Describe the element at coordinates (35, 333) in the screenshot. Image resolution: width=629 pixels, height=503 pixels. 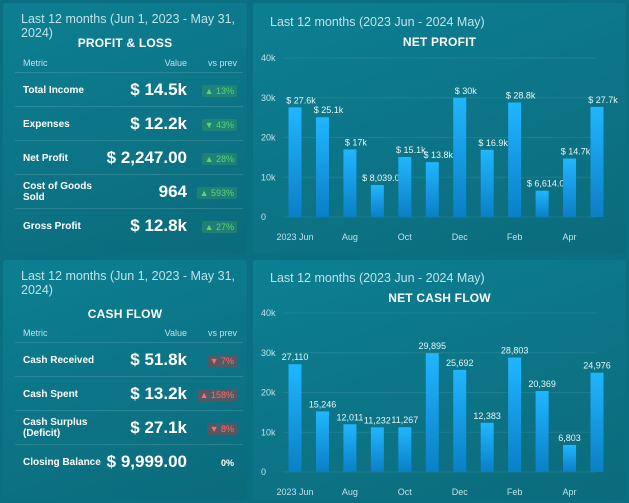
I see `cf-header-metric: Metric` at that location.